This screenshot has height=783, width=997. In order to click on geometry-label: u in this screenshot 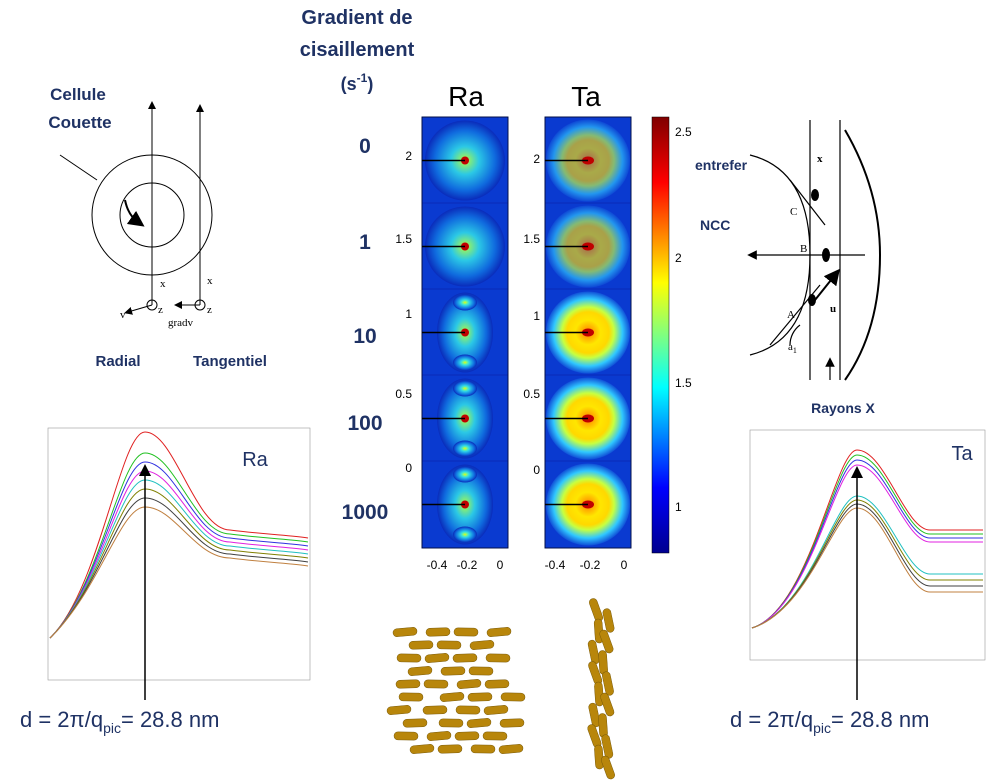, I will do `click(833, 309)`.